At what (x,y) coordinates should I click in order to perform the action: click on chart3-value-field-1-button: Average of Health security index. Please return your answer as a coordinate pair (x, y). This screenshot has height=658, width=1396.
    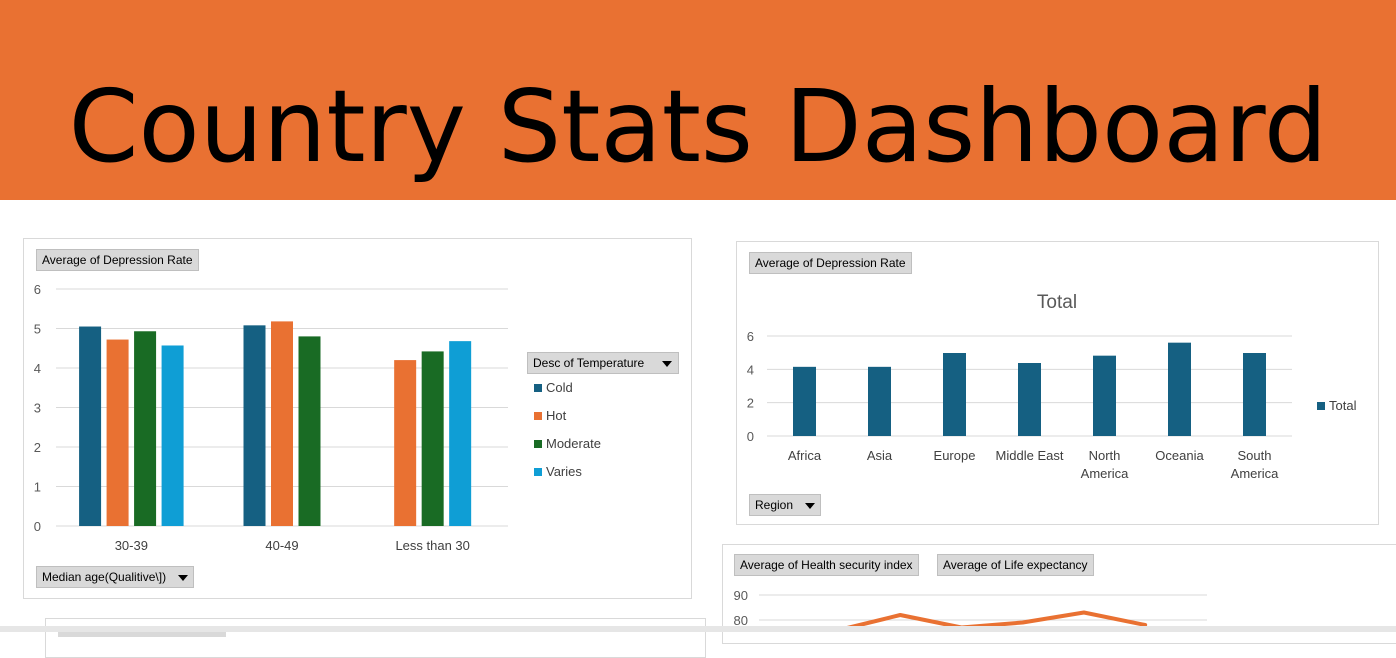
    Looking at the image, I should click on (826, 565).